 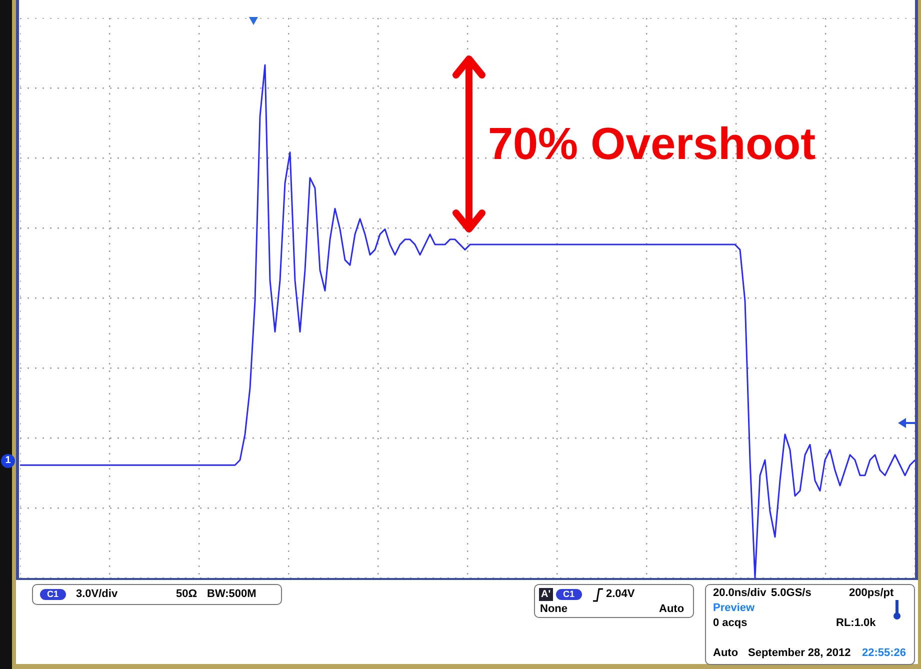 What do you see at coordinates (546, 594) in the screenshot?
I see `text: A'` at bounding box center [546, 594].